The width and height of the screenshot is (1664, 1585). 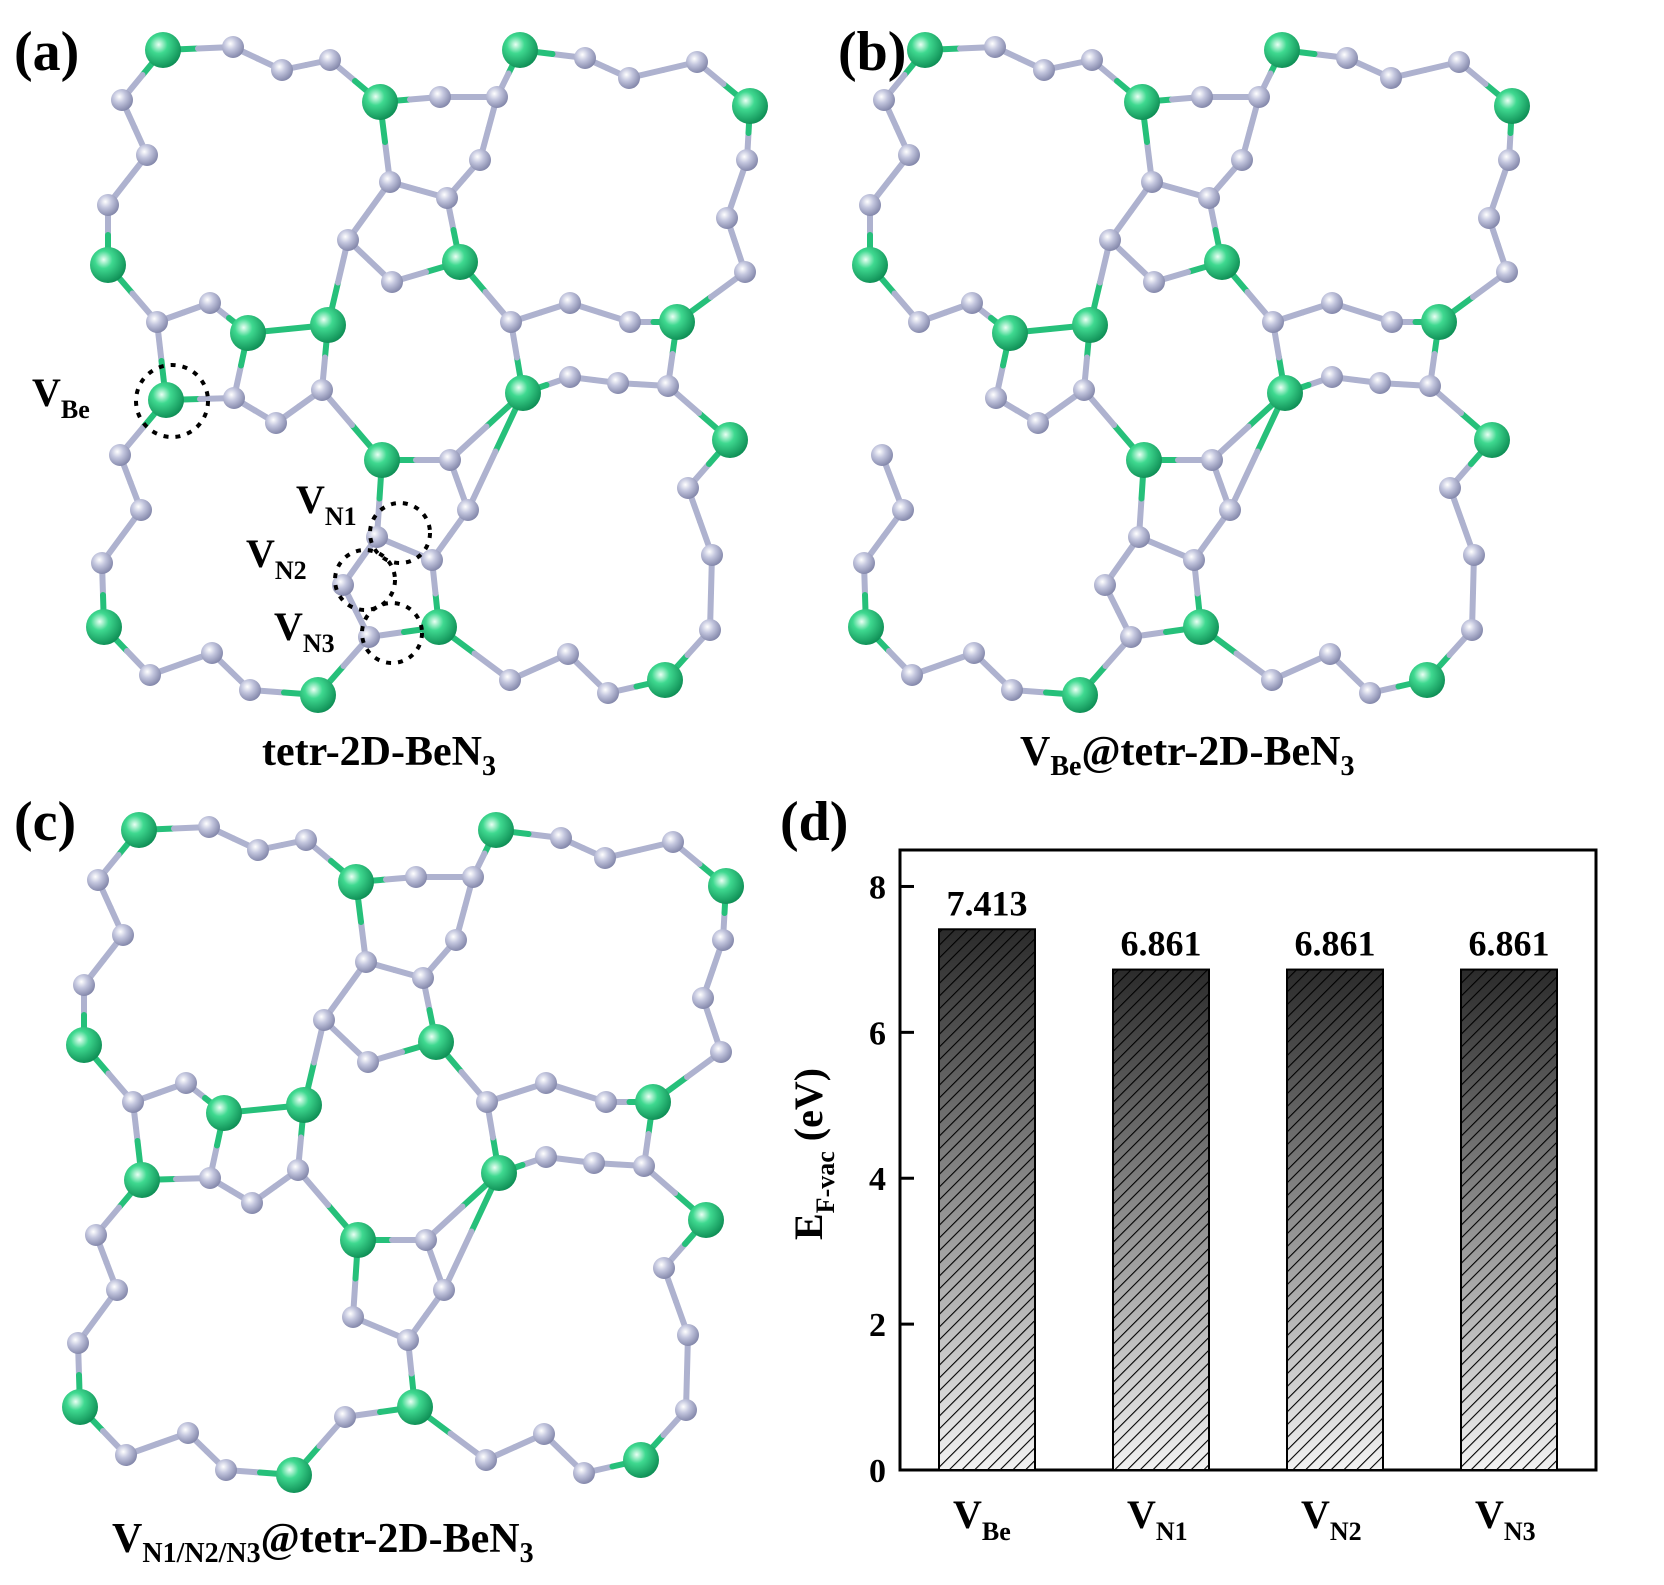 What do you see at coordinates (814, 822) in the screenshot?
I see `panel-d-label: (d)` at bounding box center [814, 822].